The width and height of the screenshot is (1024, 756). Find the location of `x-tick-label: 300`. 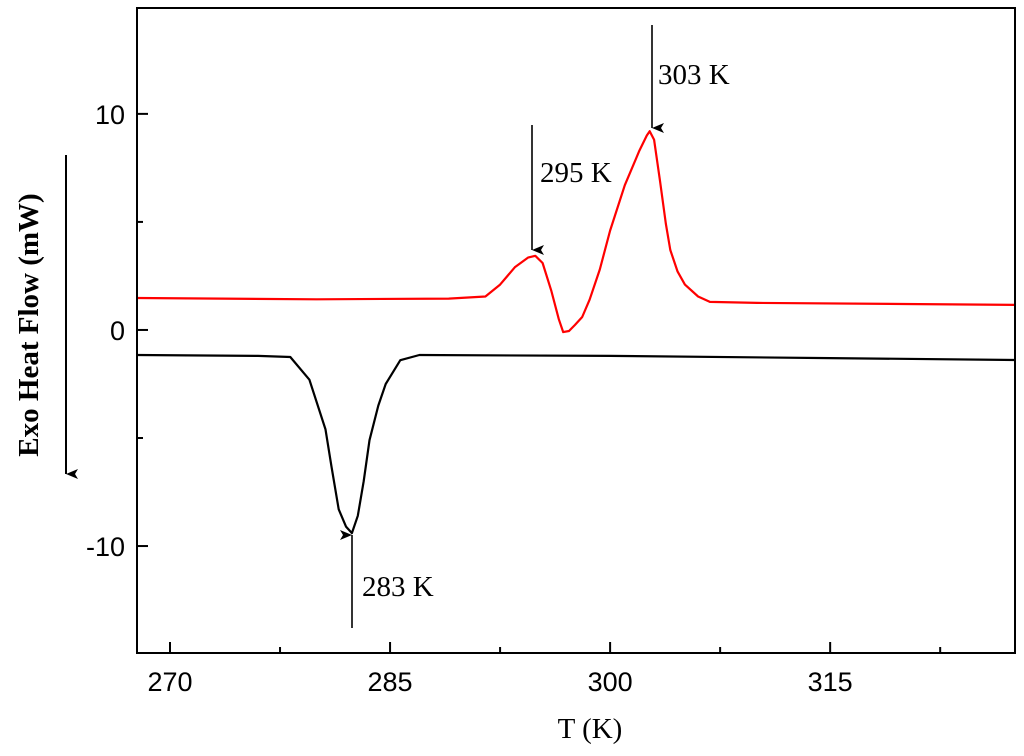

x-tick-label: 300 is located at coordinates (610, 682).